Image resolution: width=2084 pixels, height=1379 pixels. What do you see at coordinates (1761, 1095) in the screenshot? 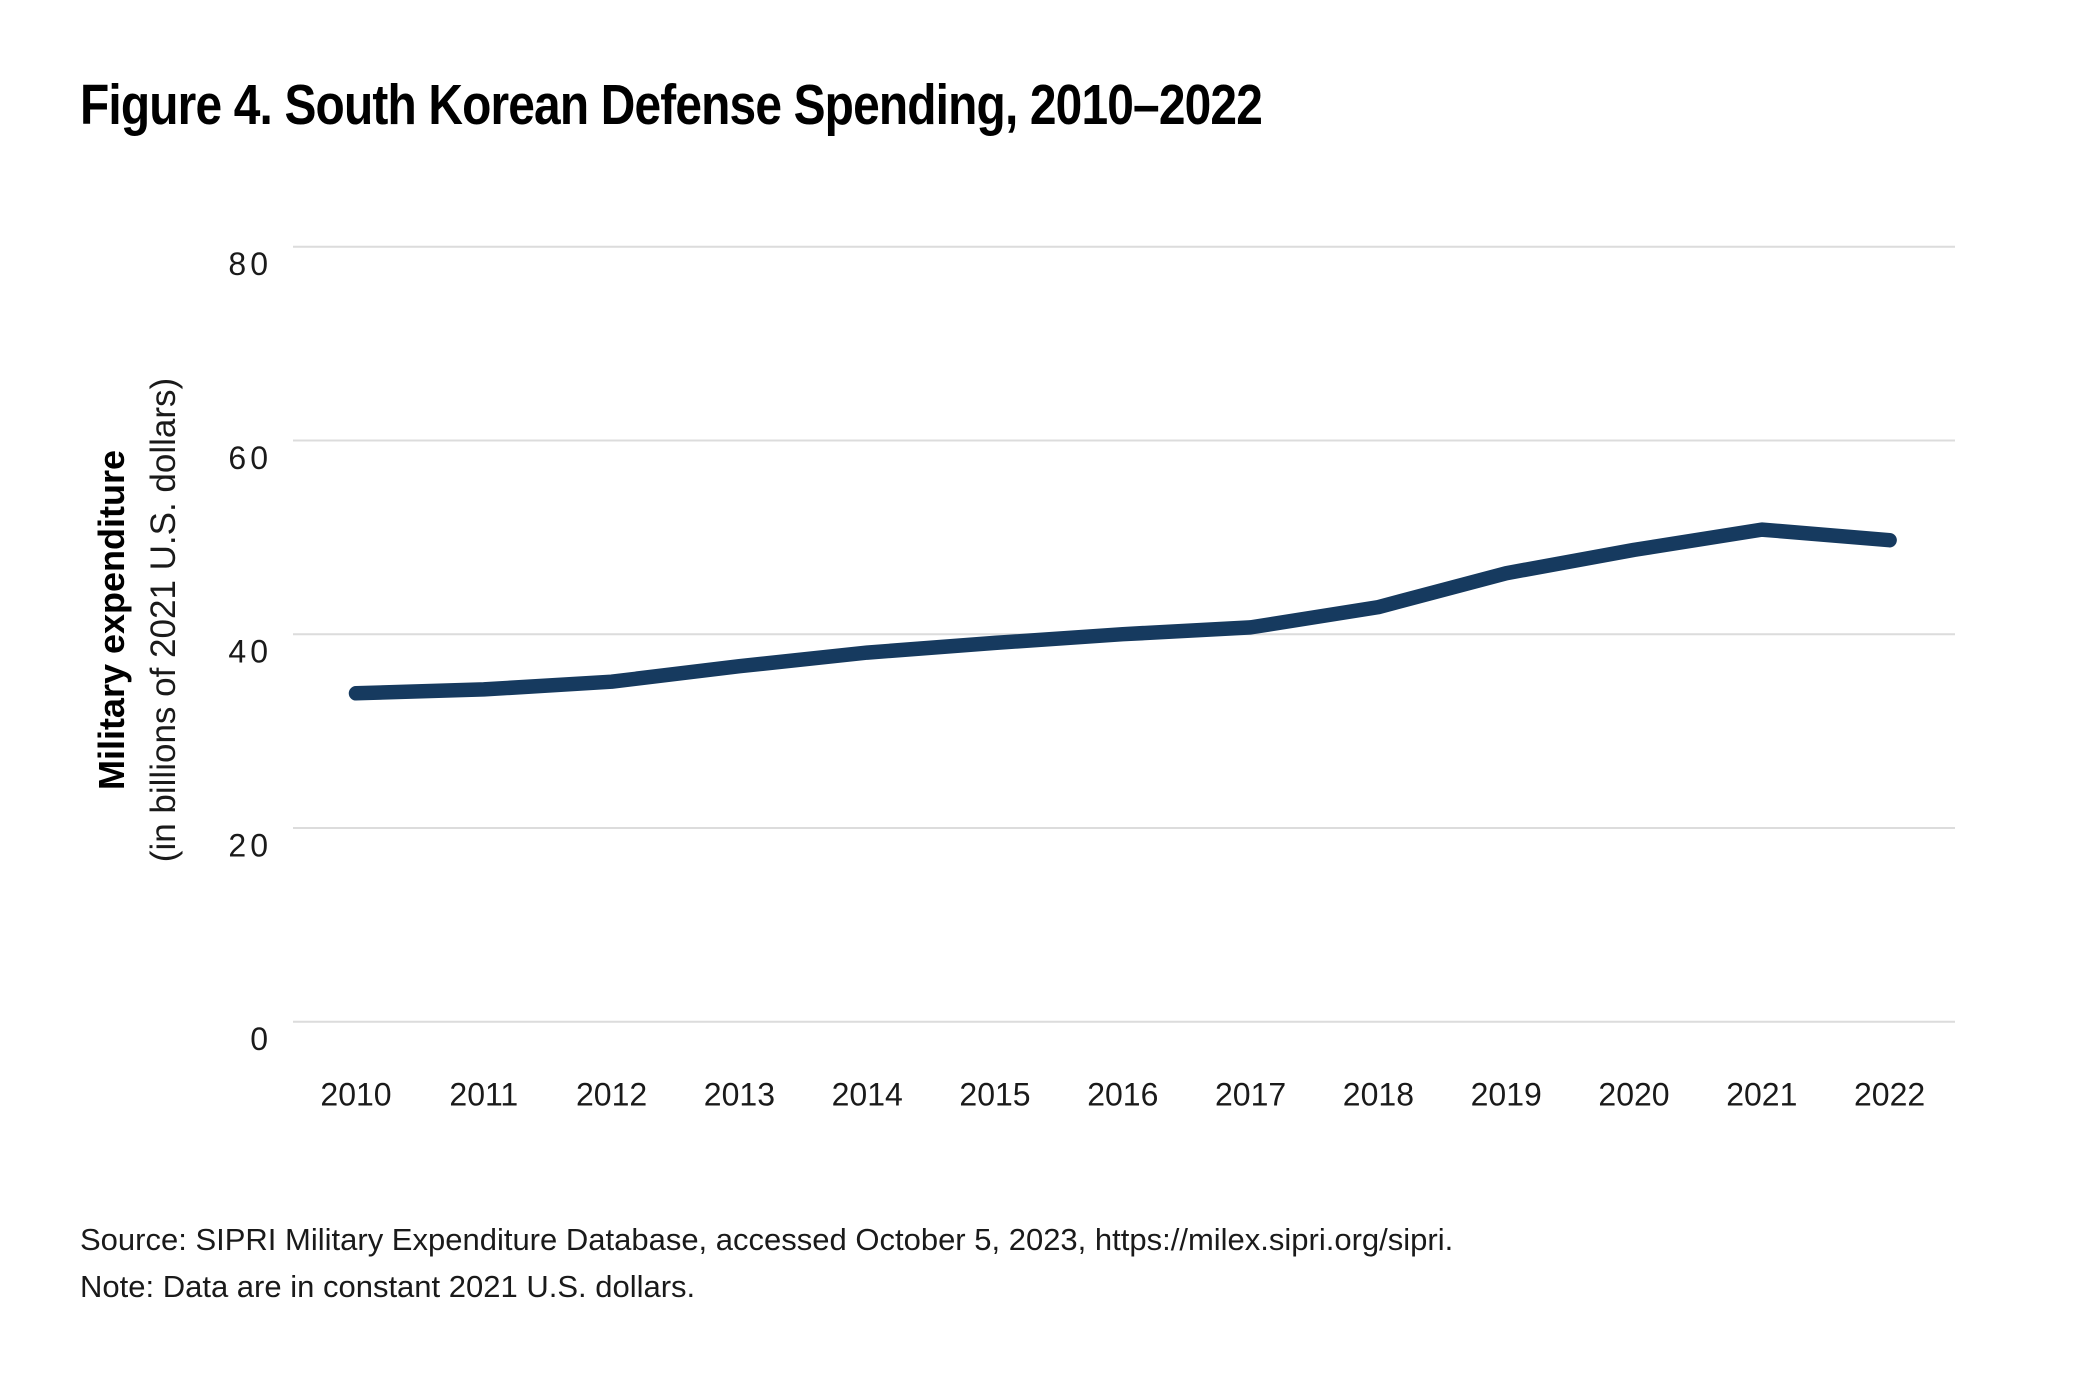
I see `x-tick-label-2021: 2021` at bounding box center [1761, 1095].